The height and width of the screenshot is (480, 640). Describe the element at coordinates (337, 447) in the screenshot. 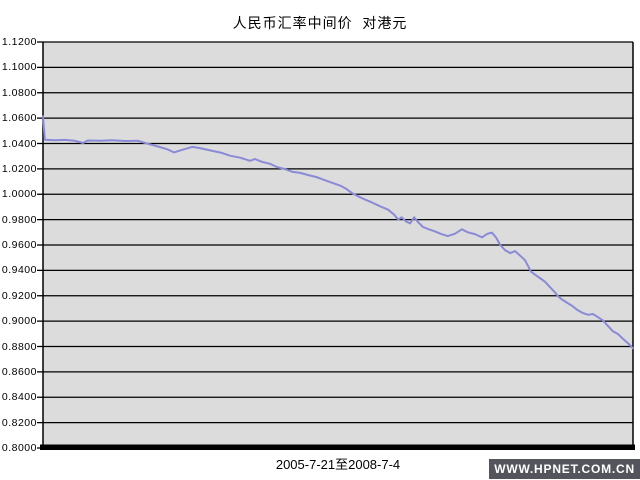

I see `x-axis-bar` at that location.